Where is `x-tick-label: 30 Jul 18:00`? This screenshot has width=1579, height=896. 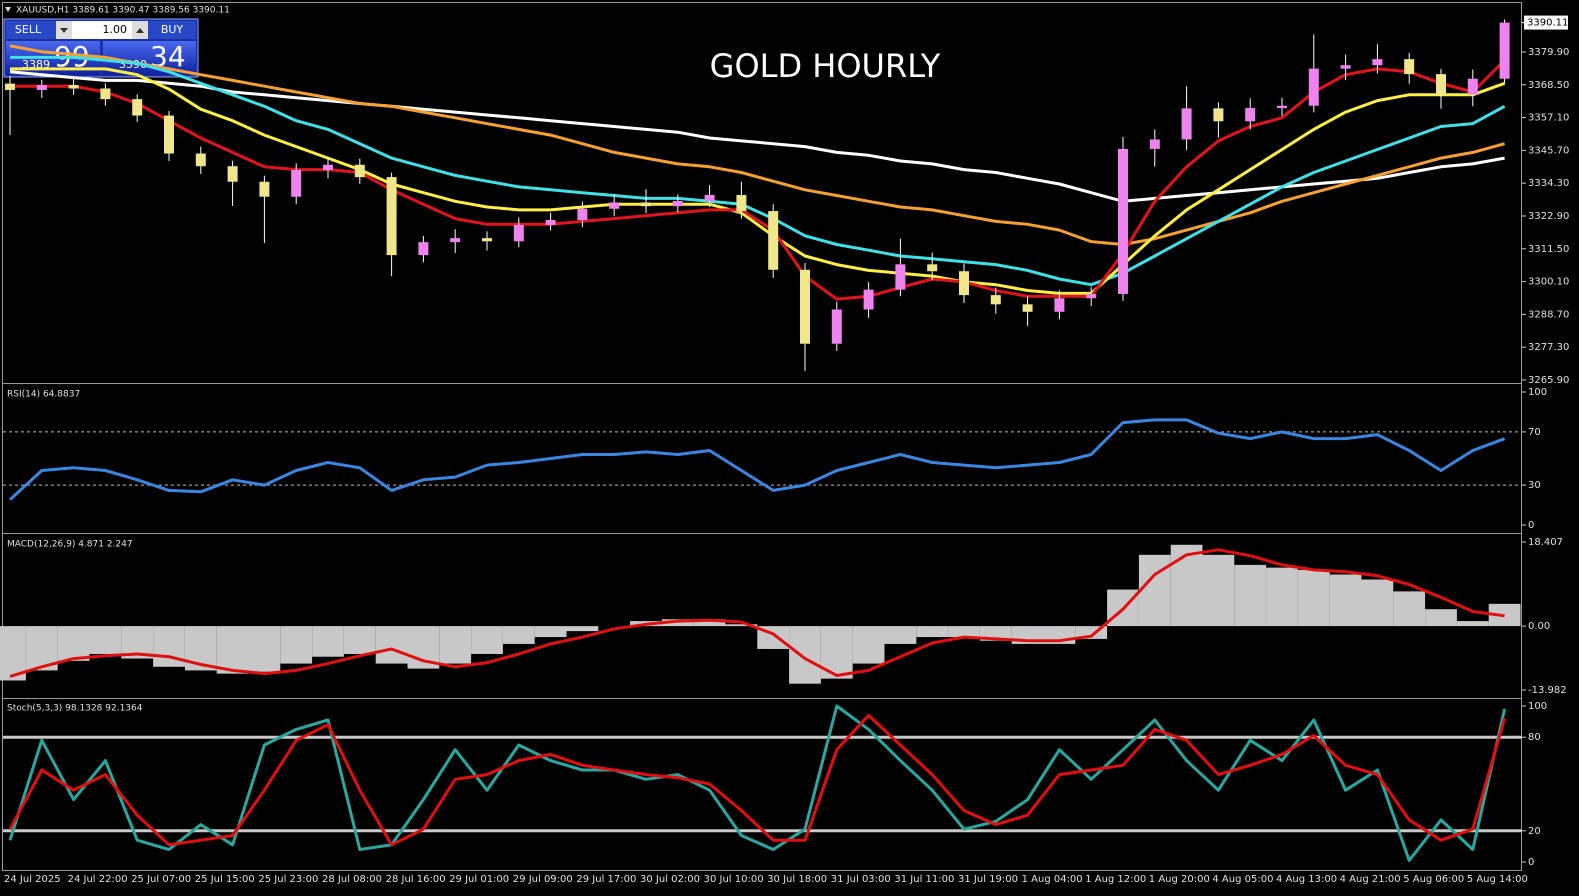
x-tick-label: 30 Jul 18:00 is located at coordinates (797, 879).